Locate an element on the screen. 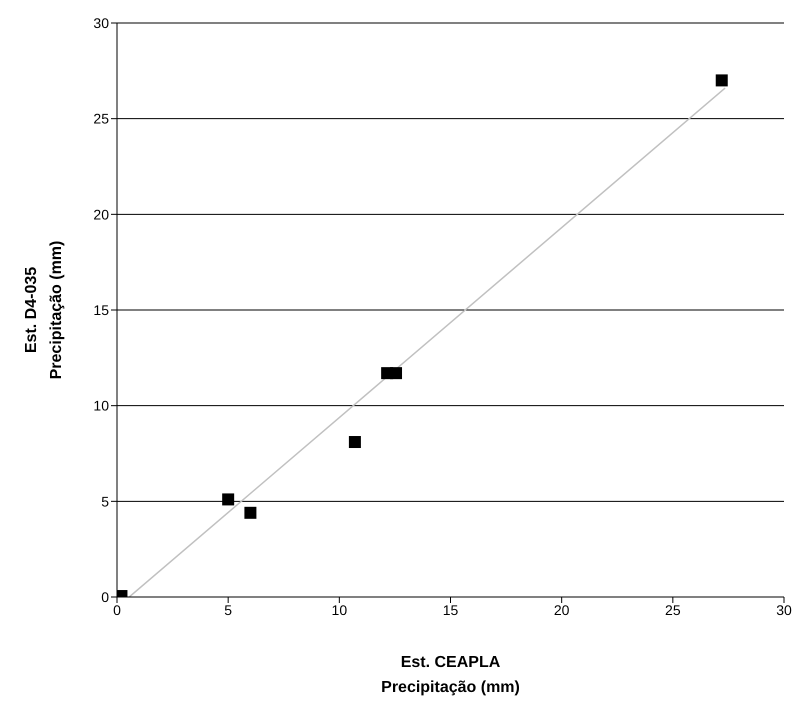 This screenshot has height=726, width=794. y-tick-label: 10 is located at coordinates (101, 406).